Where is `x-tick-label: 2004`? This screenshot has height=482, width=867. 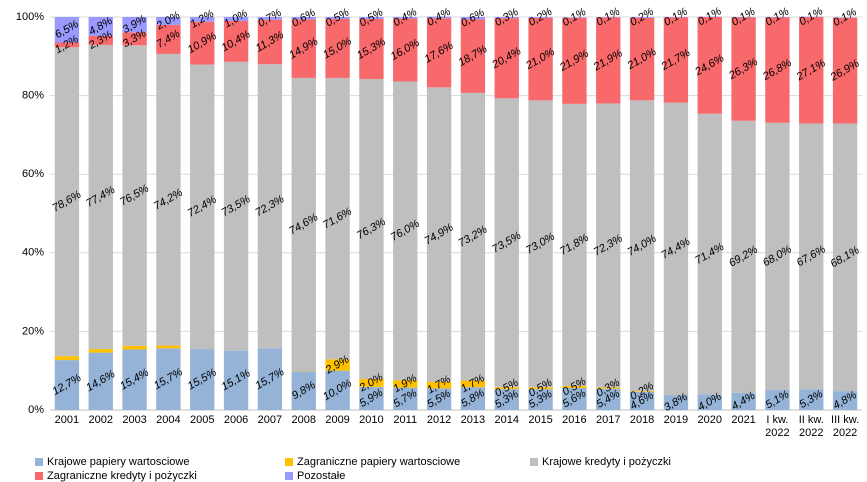 x-tick-label: 2004 is located at coordinates (168, 420).